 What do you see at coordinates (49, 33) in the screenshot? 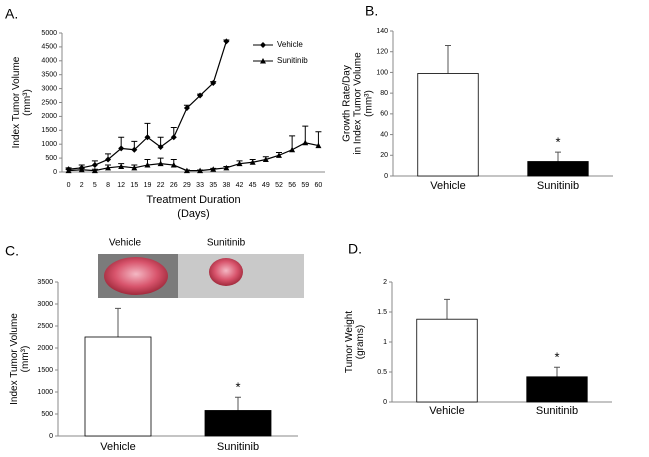
I see `y-tick-label: 5000` at bounding box center [49, 33].